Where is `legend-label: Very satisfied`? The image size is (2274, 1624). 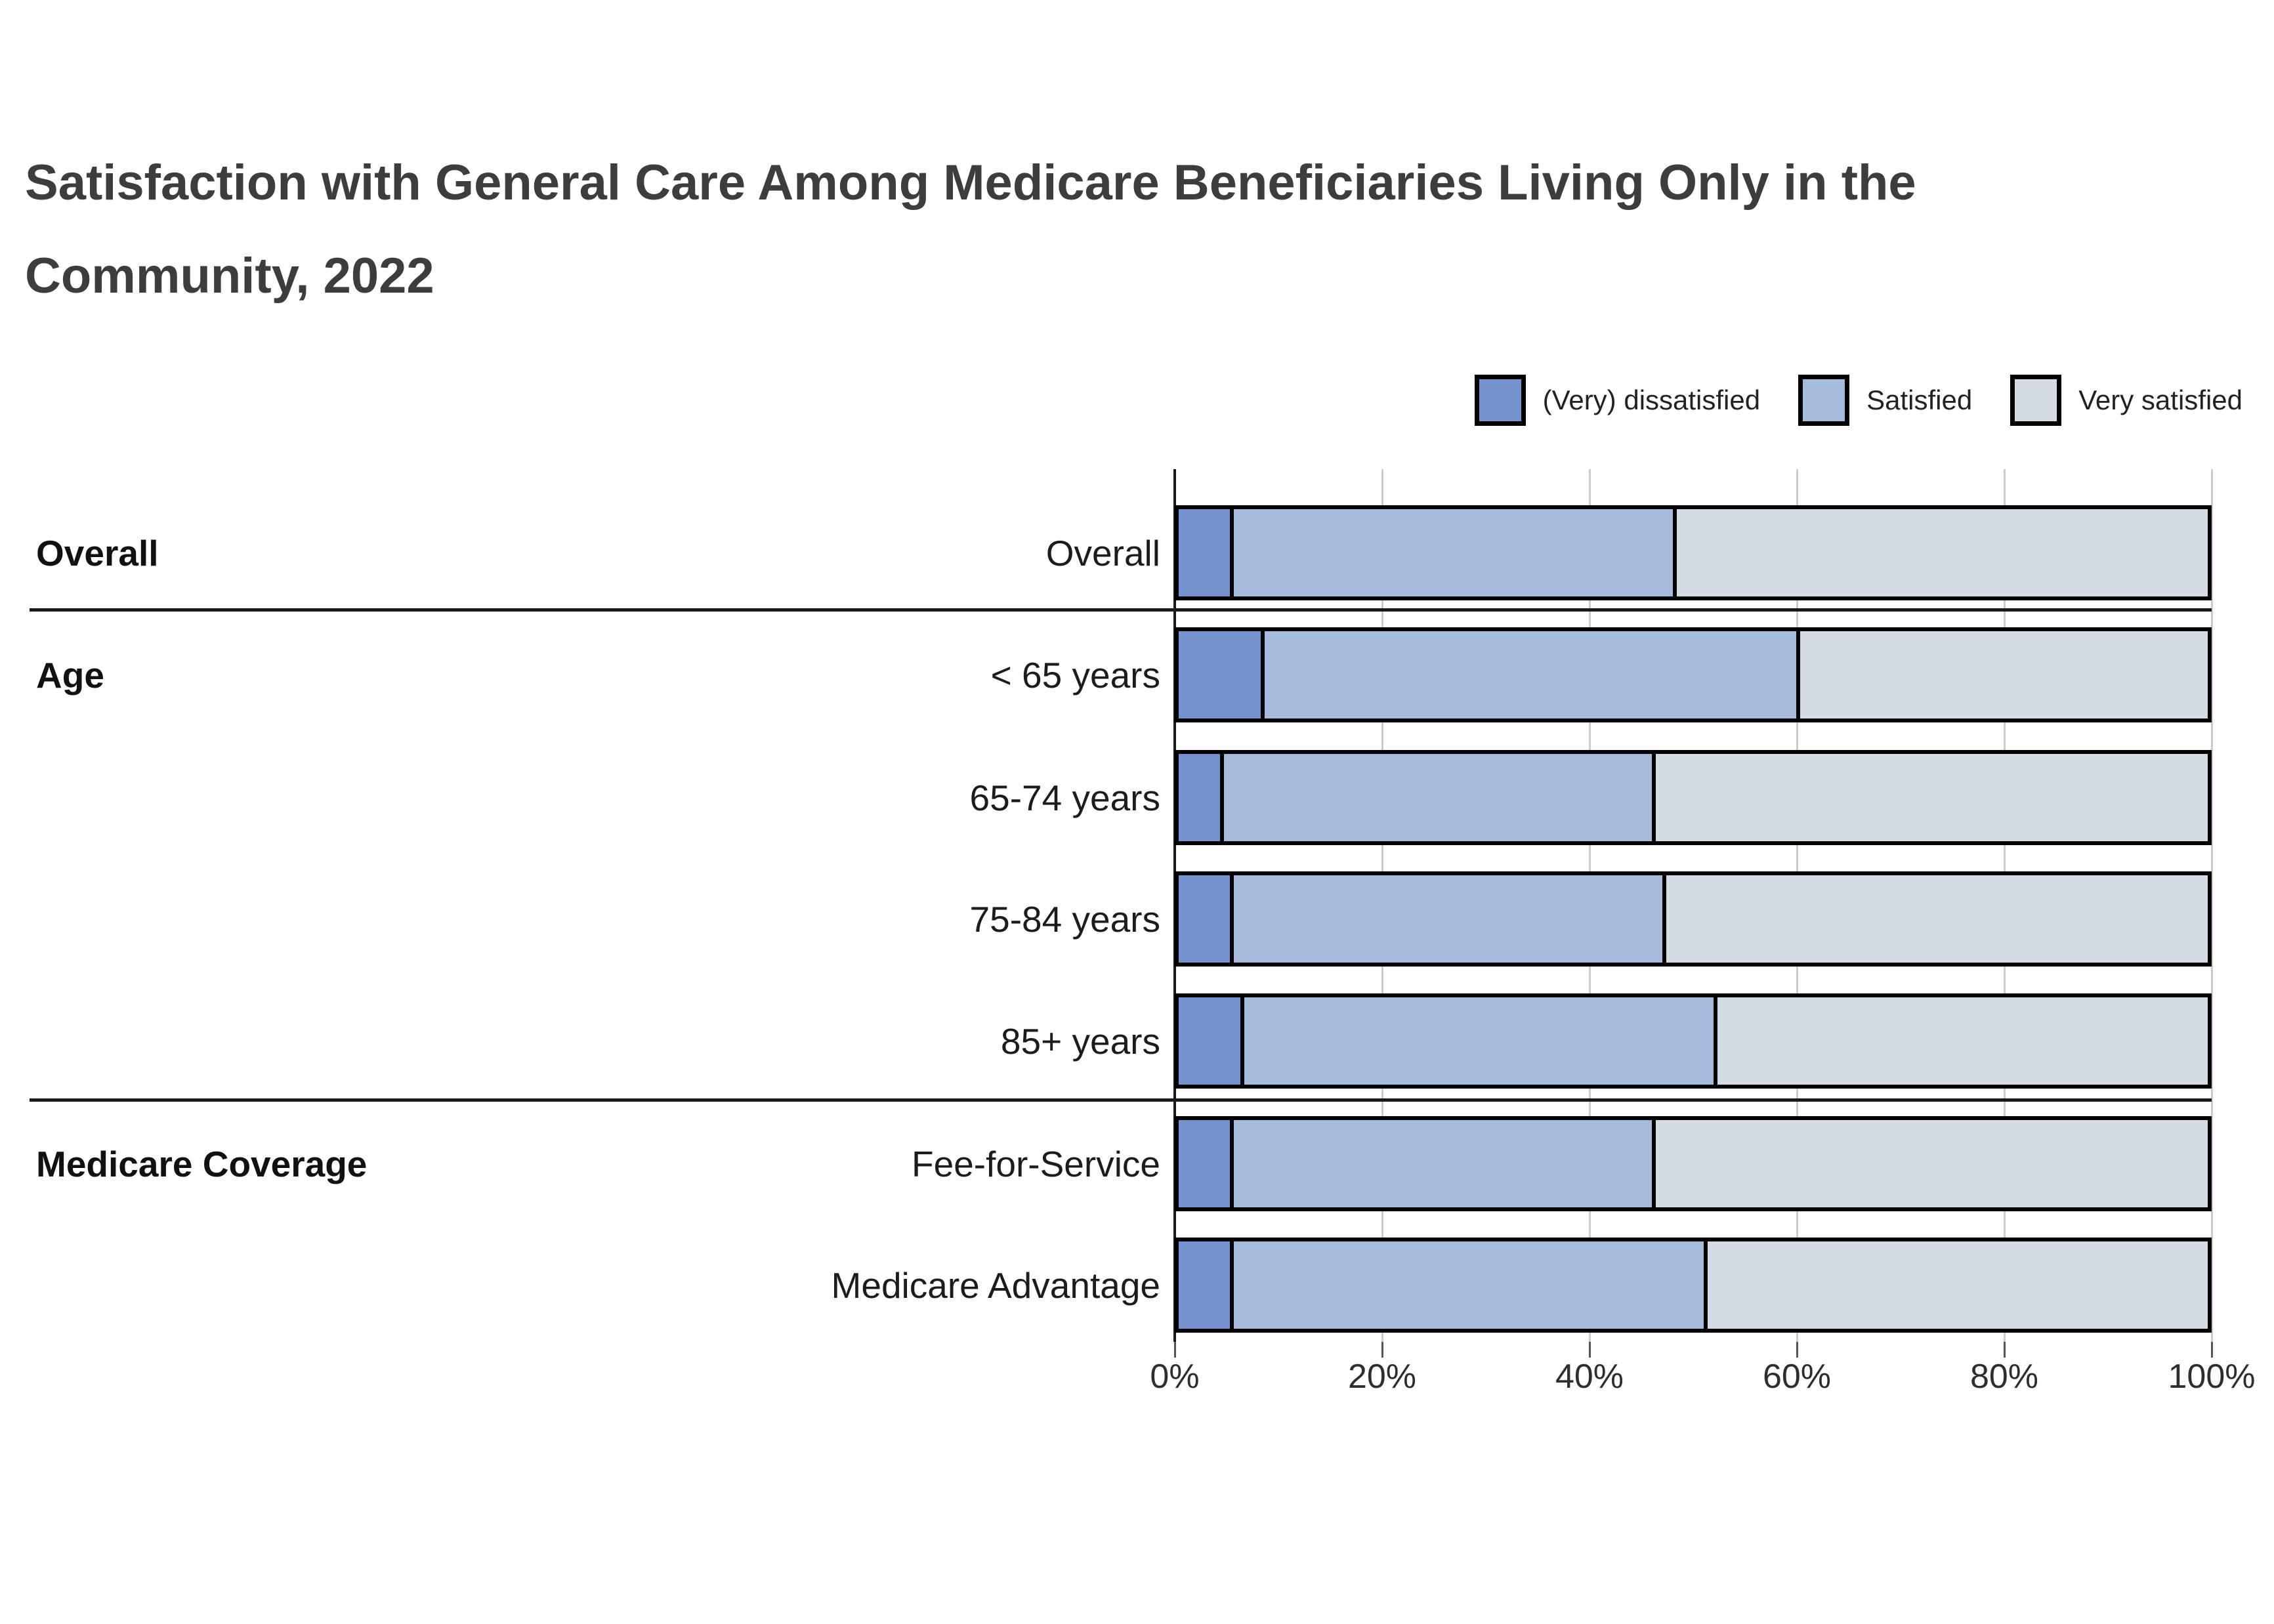 legend-label: Very satisfied is located at coordinates (2160, 400).